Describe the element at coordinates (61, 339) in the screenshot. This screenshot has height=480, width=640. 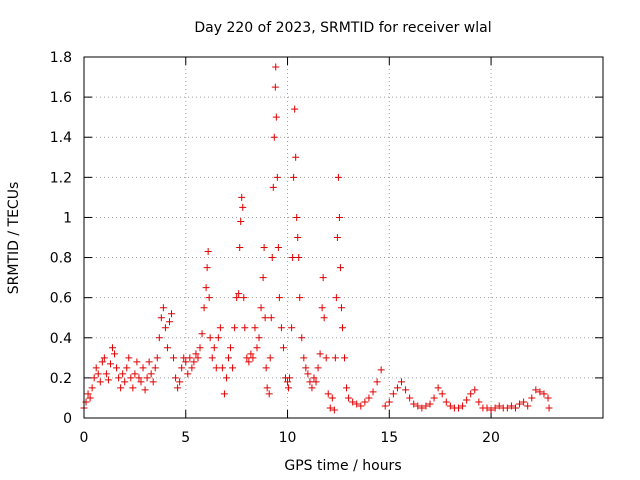
I see `y-tick-label: 0.4` at that location.